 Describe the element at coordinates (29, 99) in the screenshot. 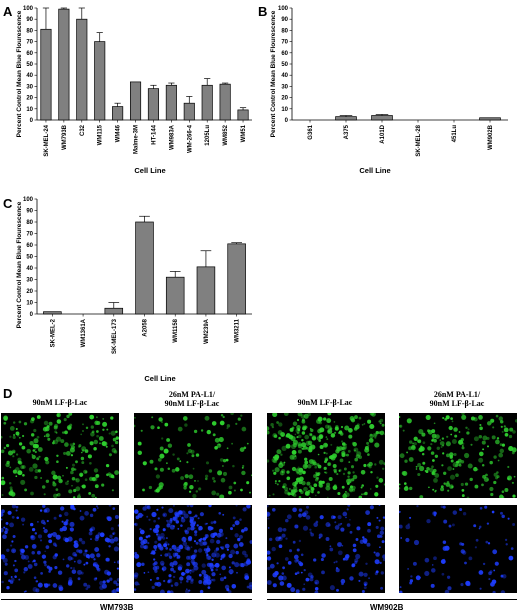

I see `chart-a-y-tick-label: 20` at that location.